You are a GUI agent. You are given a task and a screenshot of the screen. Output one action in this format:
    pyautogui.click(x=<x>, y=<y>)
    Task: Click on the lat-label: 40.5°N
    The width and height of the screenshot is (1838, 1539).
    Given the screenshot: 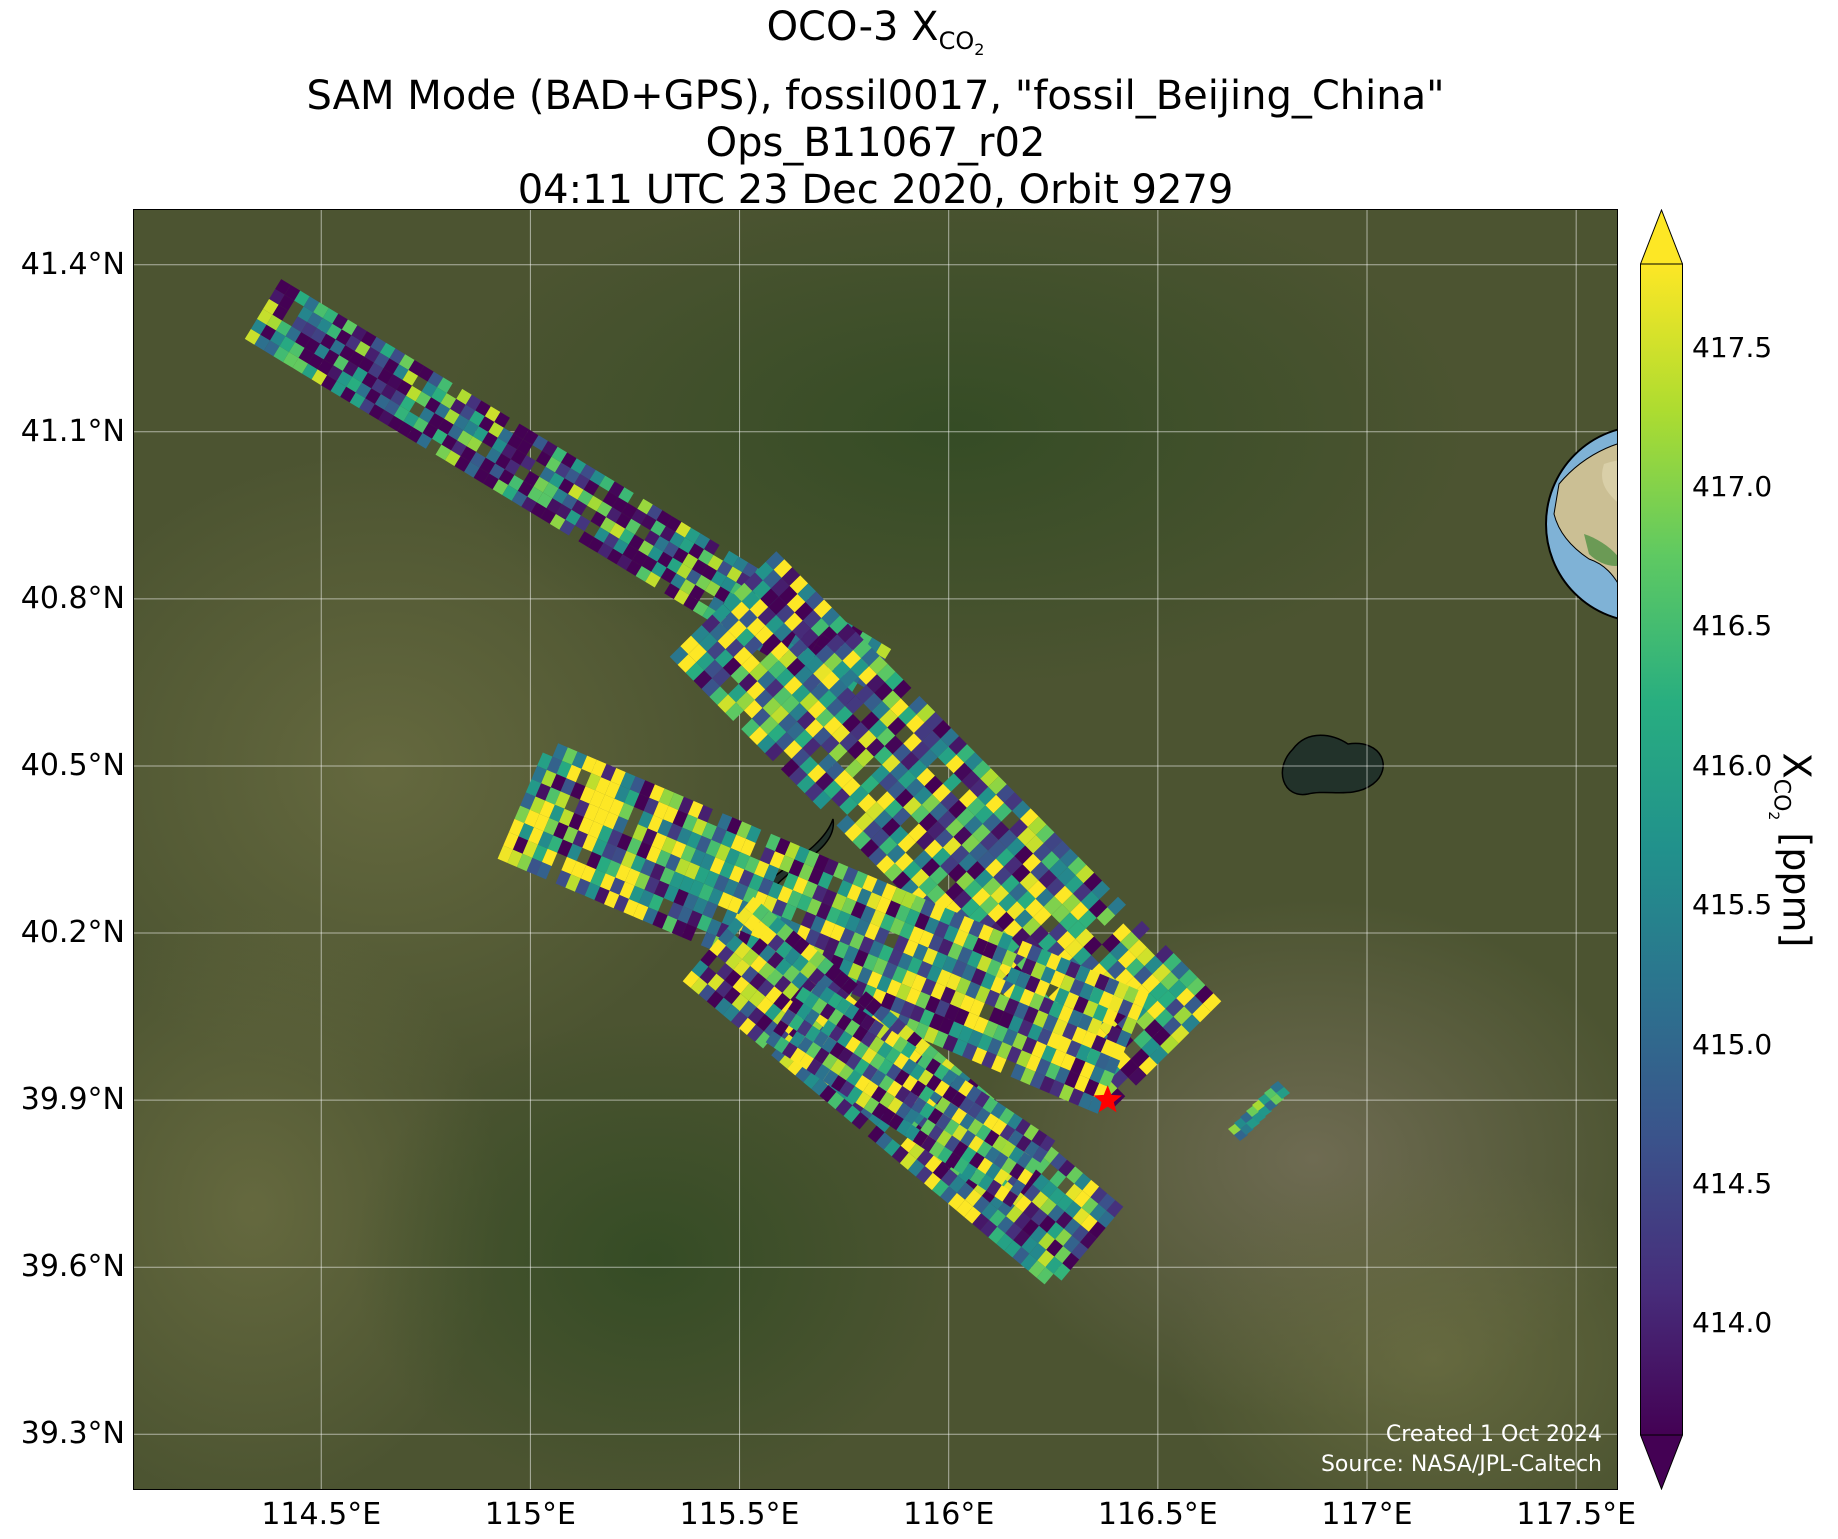 What is the action you would take?
    pyautogui.click(x=72, y=765)
    